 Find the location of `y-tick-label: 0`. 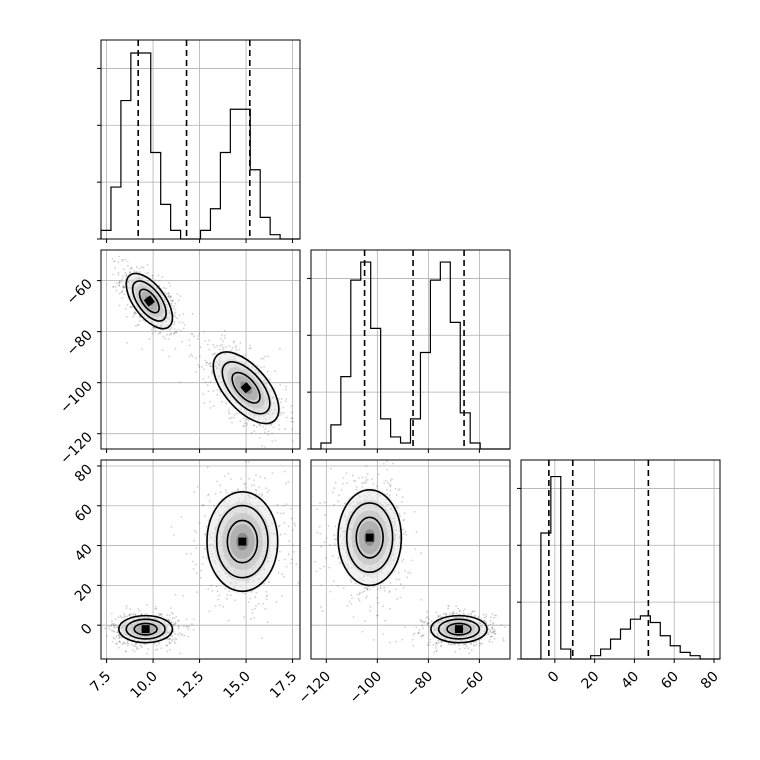

y-tick-label: 0 is located at coordinates (87, 630).